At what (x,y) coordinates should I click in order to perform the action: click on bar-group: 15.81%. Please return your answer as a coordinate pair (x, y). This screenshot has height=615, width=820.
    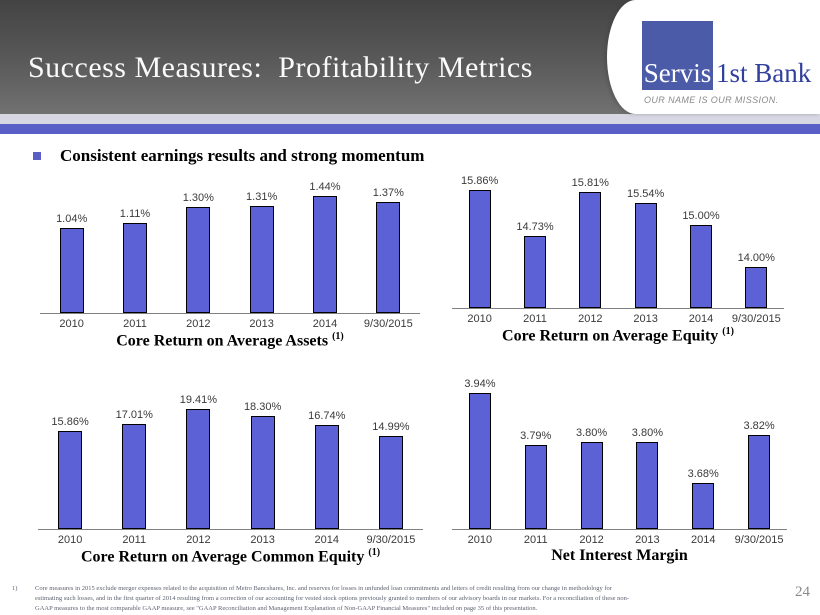
    Looking at the image, I should click on (590, 242).